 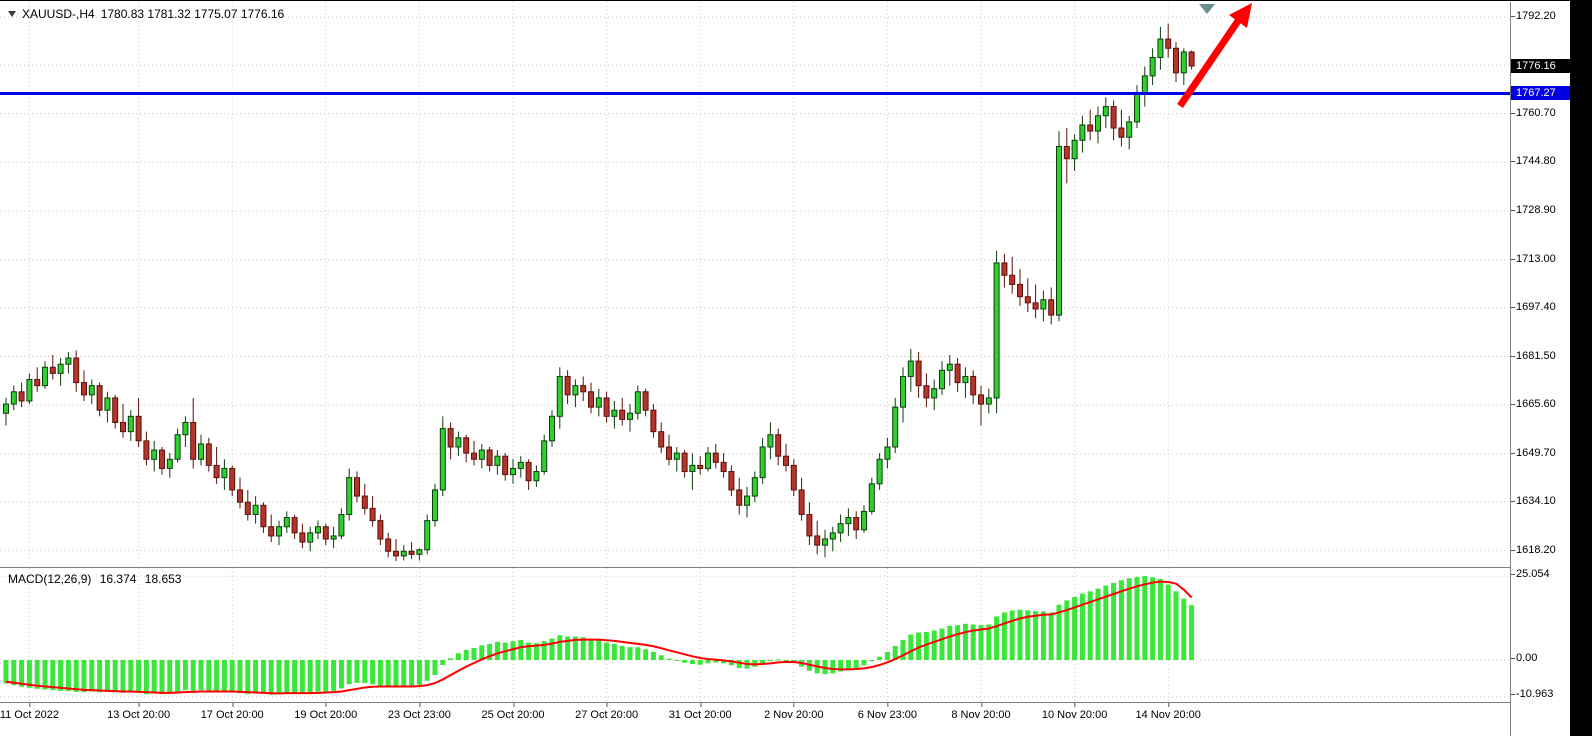 I want to click on trend-arrow-shaft, so click(x=1210, y=62).